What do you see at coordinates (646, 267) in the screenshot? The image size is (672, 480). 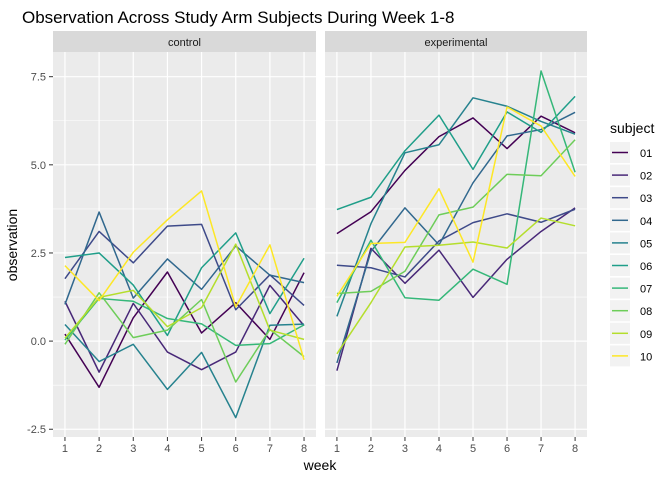 I see `legend-label: 06` at bounding box center [646, 267].